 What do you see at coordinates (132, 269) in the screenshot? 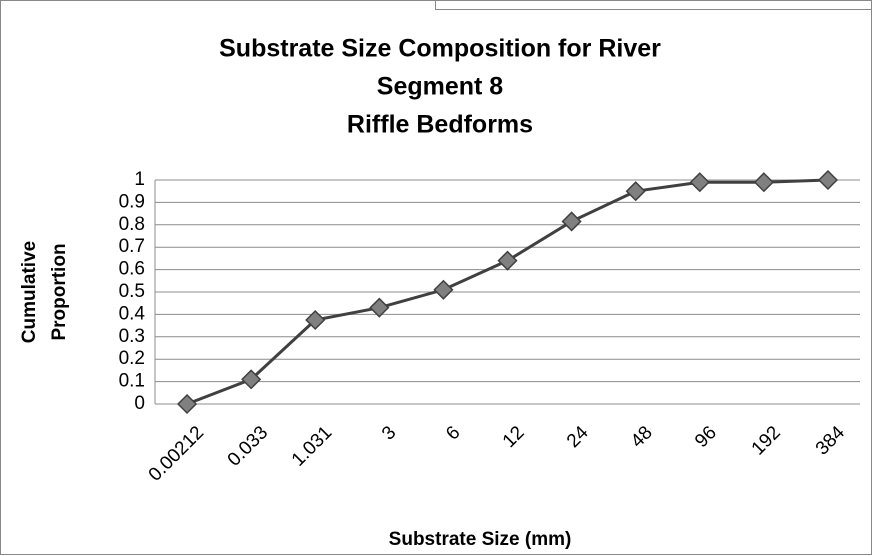
I see `y-tick-label: 0.6` at bounding box center [132, 269].